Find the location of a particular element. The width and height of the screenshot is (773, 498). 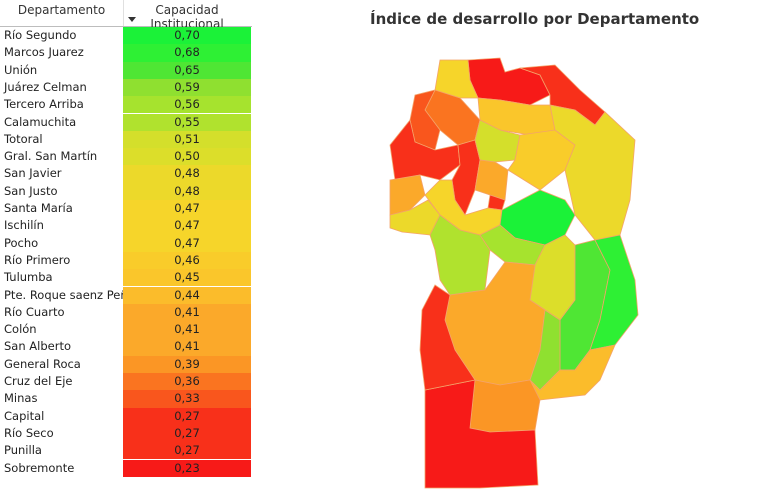

table-row: Ischilín 0,47 is located at coordinates (126, 226).